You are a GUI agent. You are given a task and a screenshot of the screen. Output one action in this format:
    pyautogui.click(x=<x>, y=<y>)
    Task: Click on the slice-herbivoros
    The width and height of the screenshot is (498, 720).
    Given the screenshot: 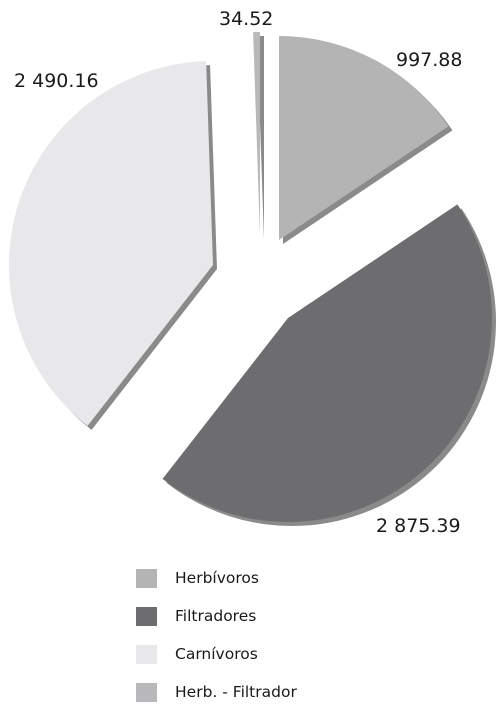 What is the action you would take?
    pyautogui.click(x=364, y=138)
    